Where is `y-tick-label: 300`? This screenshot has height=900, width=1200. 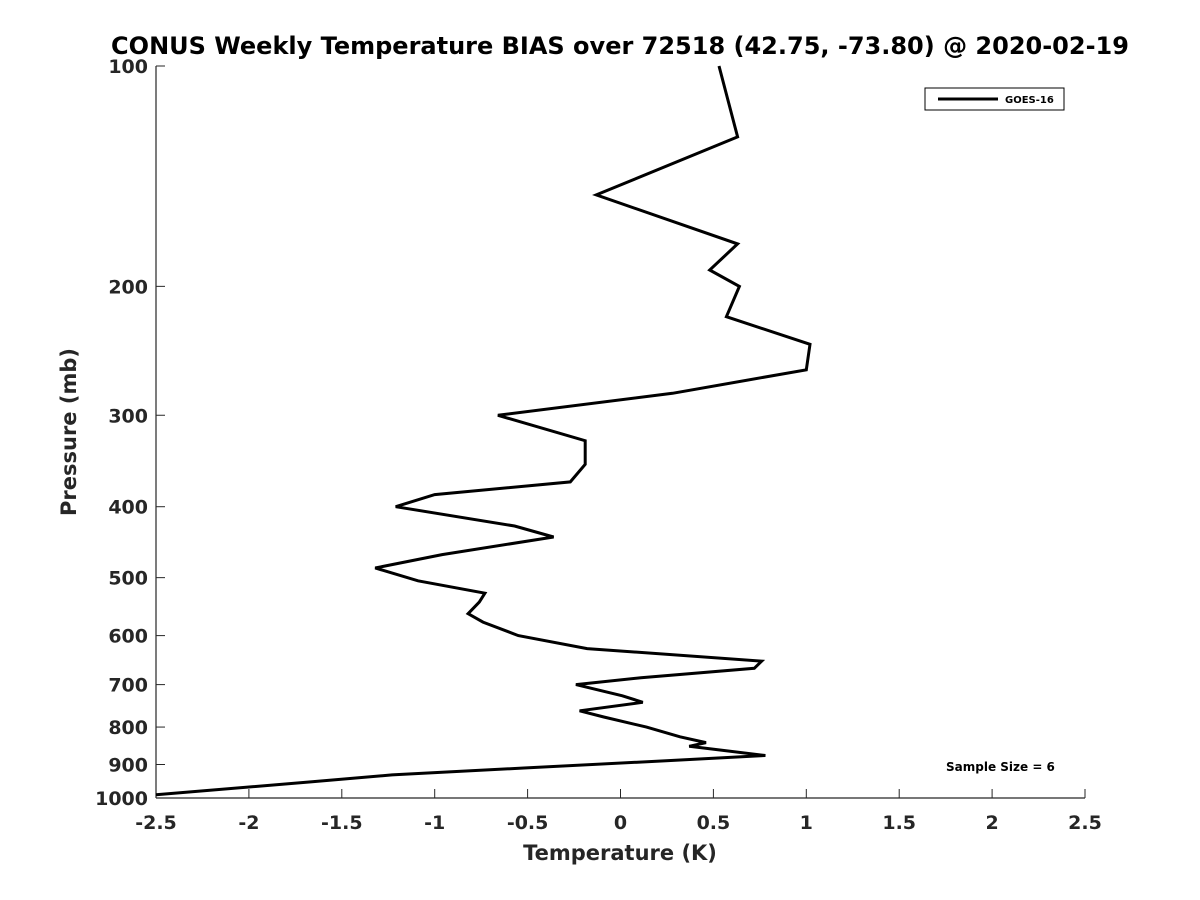 y-tick-label: 300 is located at coordinates (128, 416).